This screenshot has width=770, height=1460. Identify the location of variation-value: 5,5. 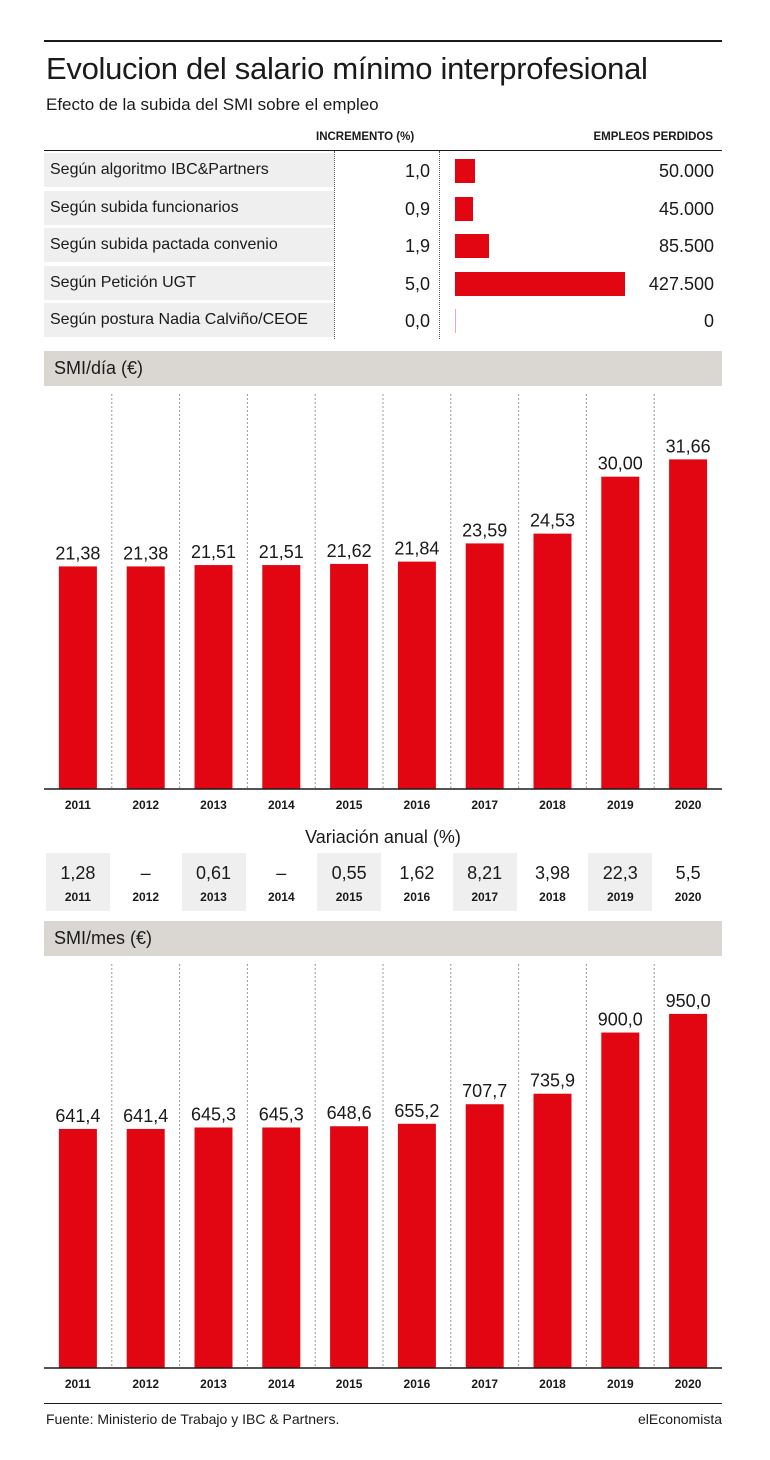
(688, 873).